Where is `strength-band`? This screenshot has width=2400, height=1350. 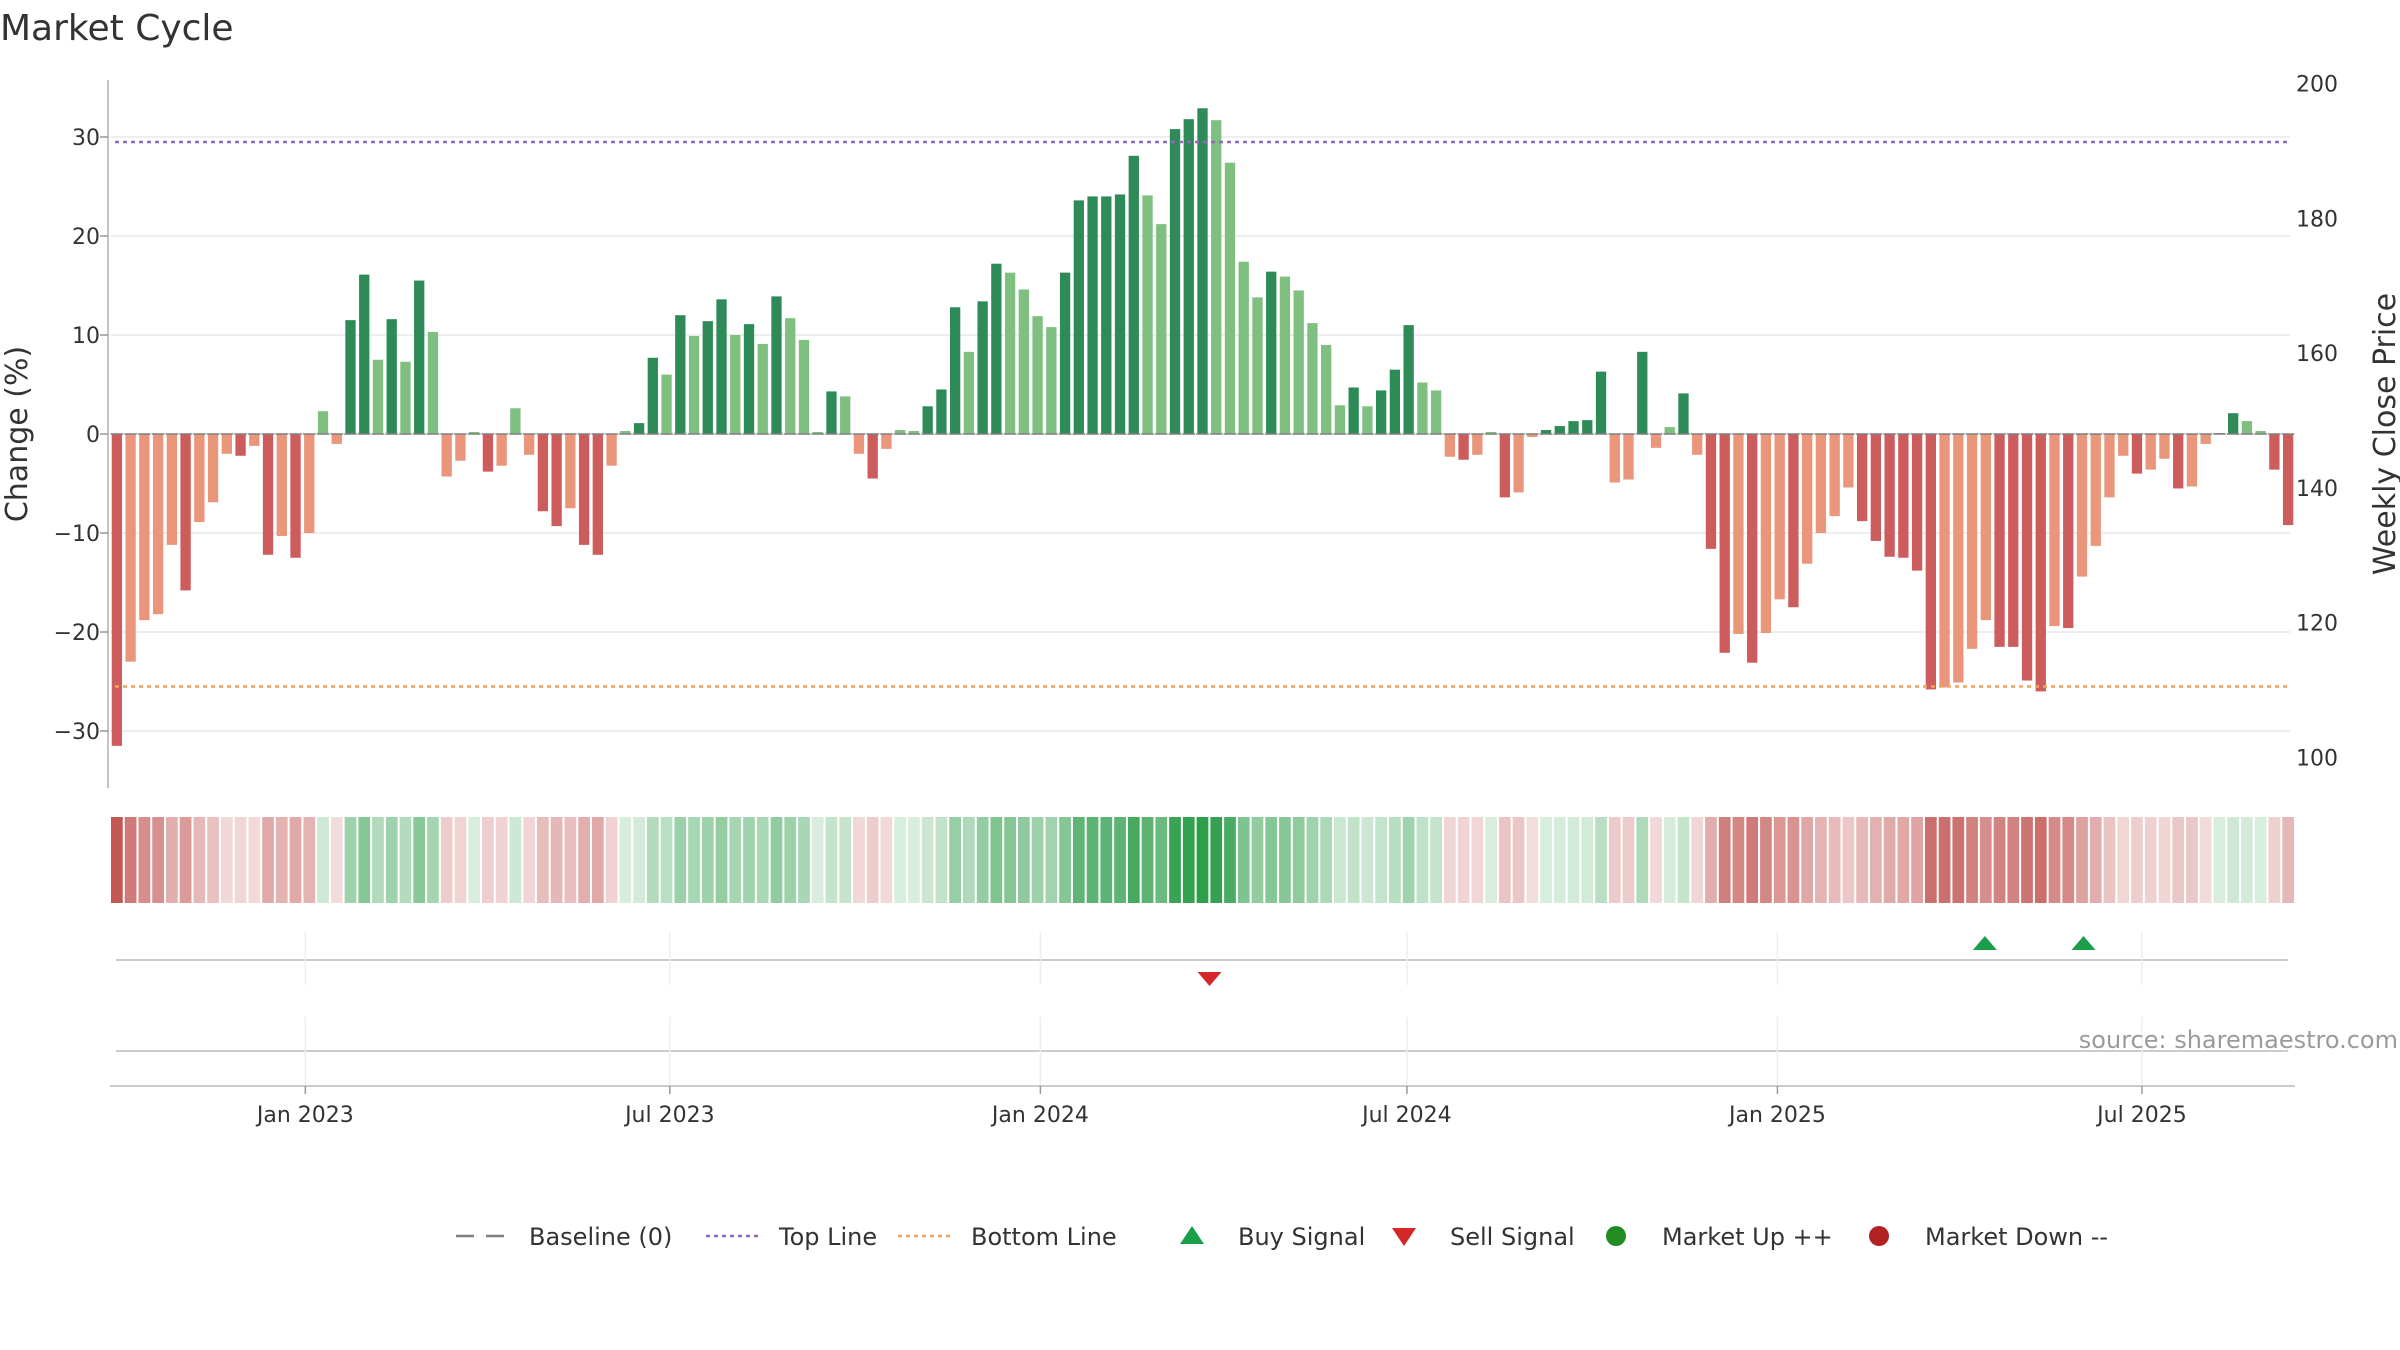 strength-band is located at coordinates (1202, 860).